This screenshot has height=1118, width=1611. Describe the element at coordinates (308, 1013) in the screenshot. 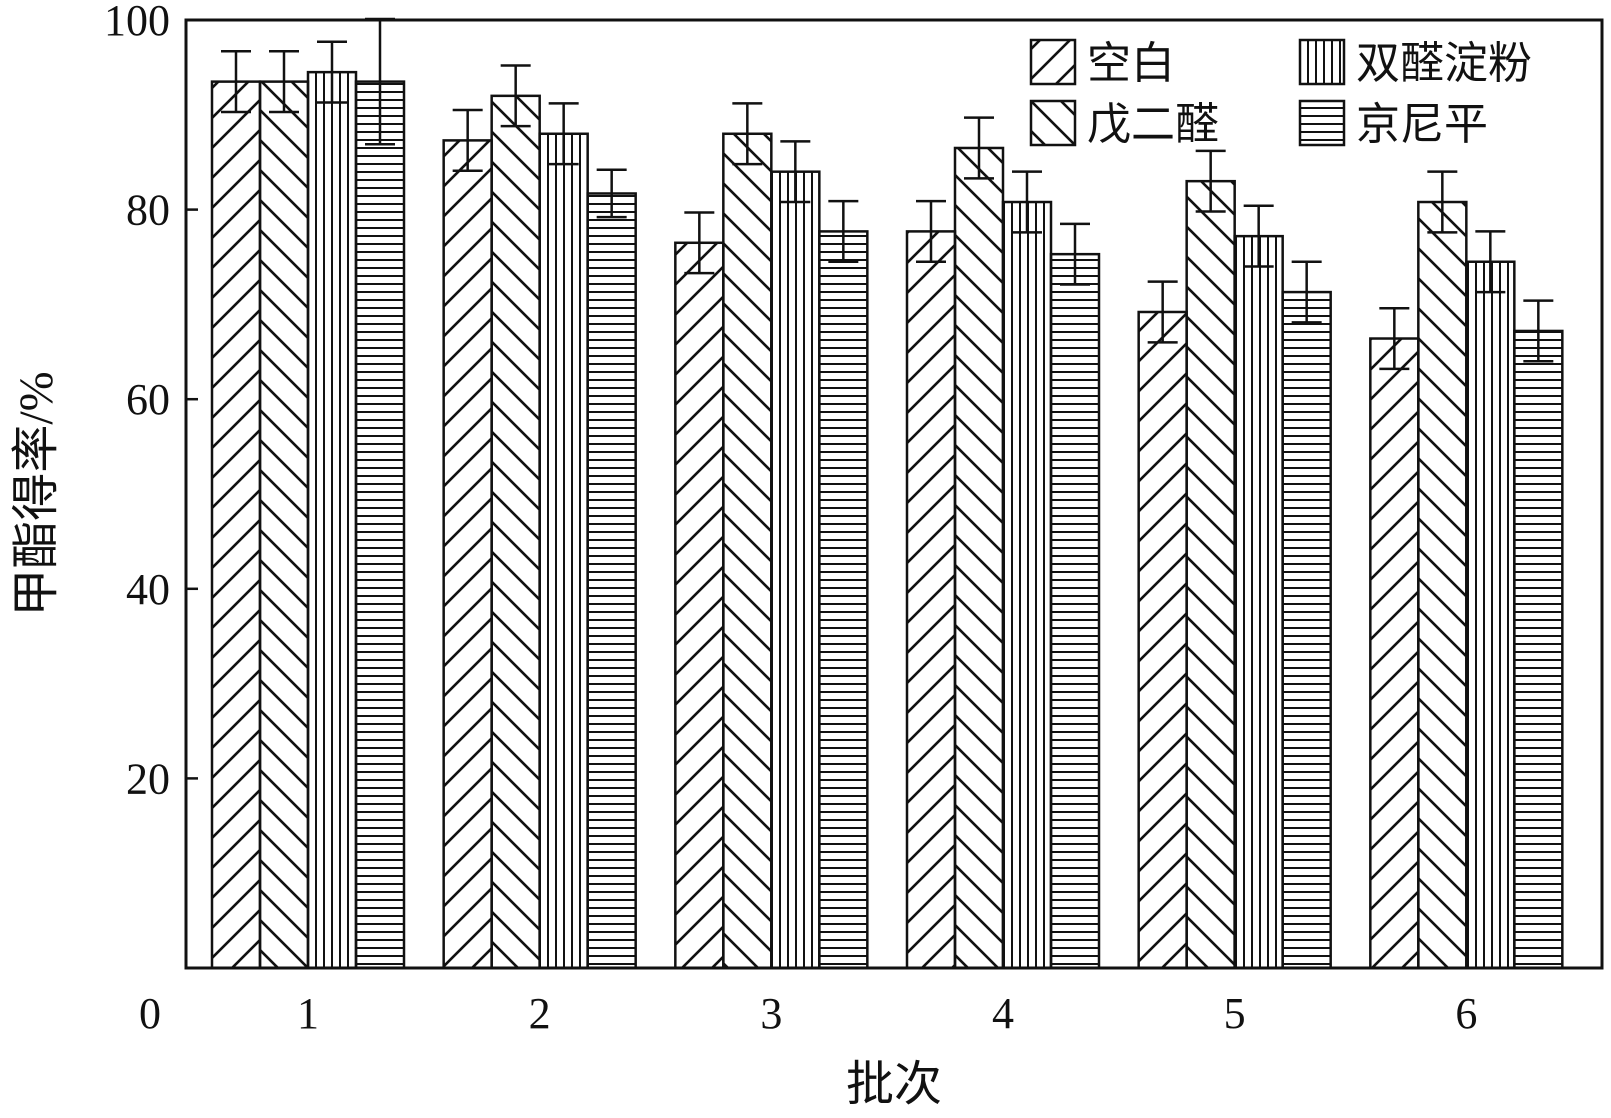

I see `x-tick-label: 1` at that location.